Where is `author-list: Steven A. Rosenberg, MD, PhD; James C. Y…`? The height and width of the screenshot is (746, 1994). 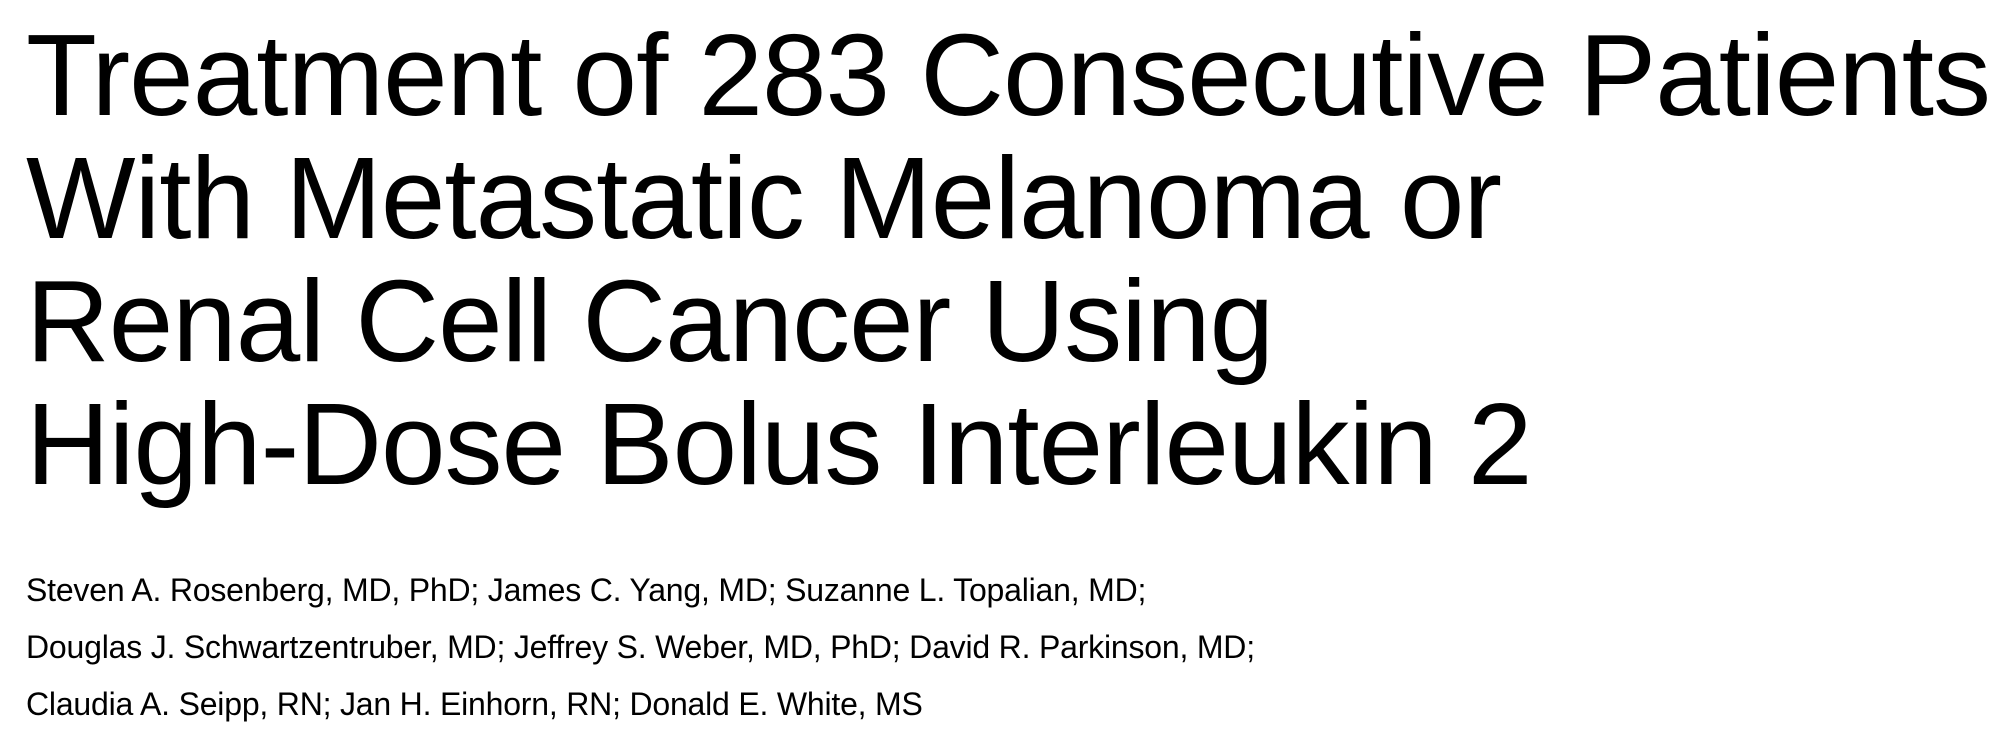
author-list: Steven A. Rosenberg, MD, PhD; James C. Y… is located at coordinates (640, 647).